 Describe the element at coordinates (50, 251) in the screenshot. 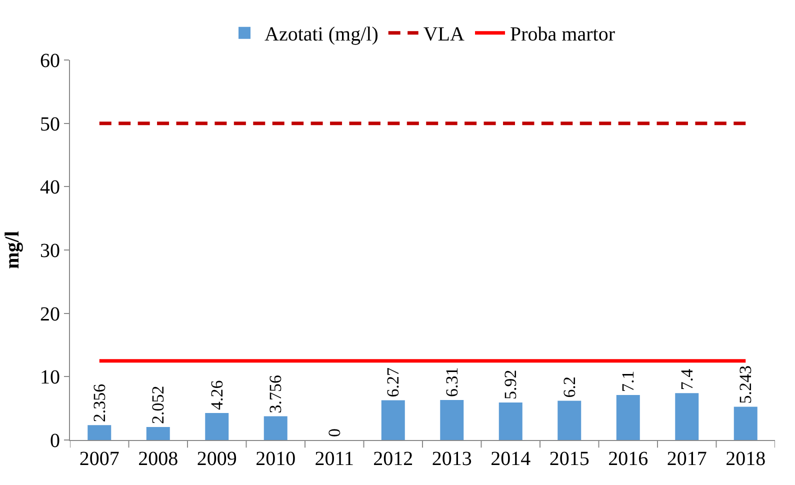

I see `y-tick-label: 30` at that location.